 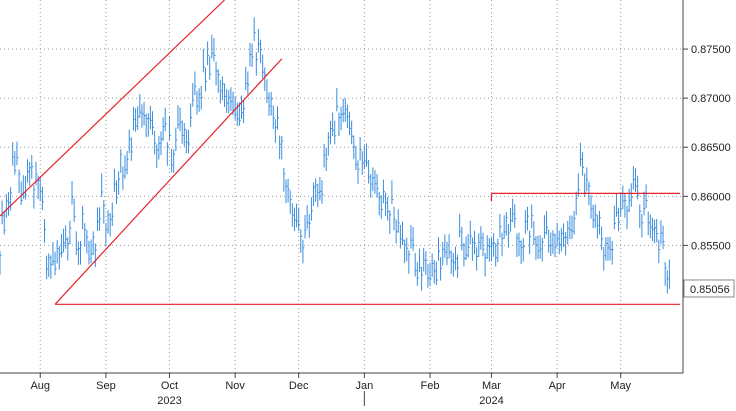 What do you see at coordinates (40, 386) in the screenshot?
I see `x-tick-label: Aug` at bounding box center [40, 386].